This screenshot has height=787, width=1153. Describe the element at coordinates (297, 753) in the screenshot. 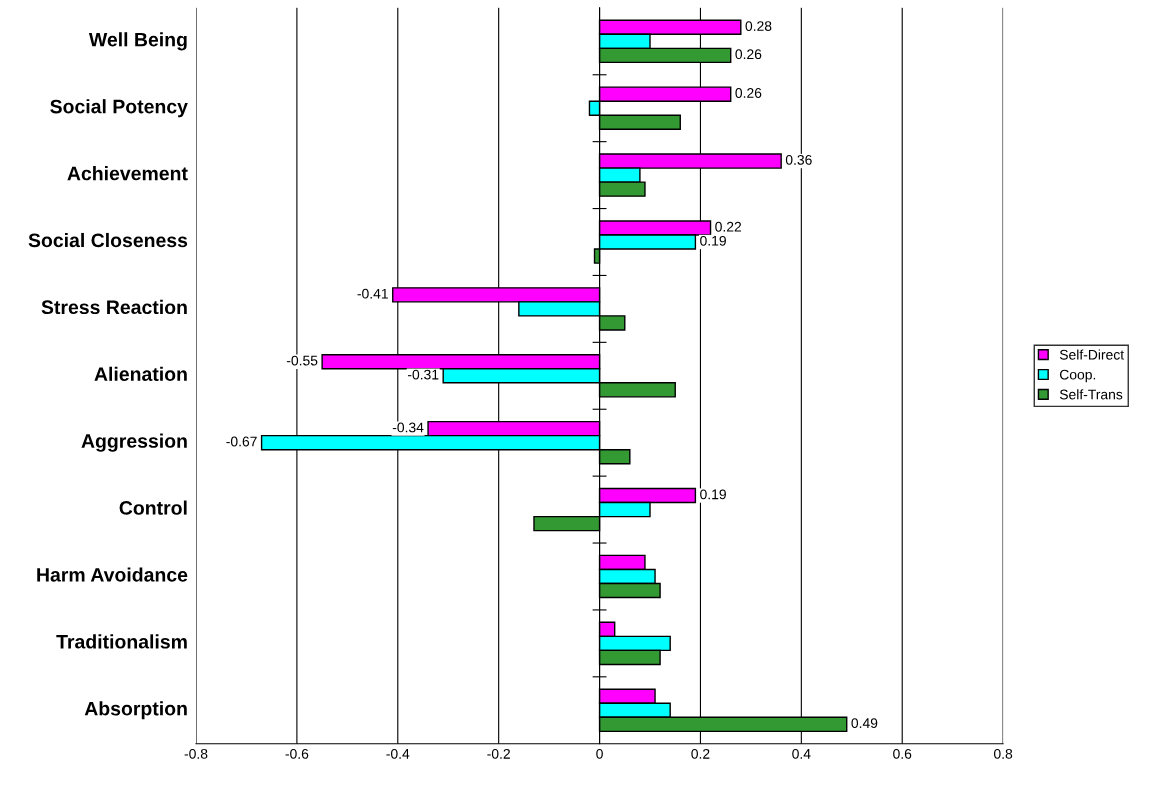

I see `x-tick-label: -0.6` at that location.